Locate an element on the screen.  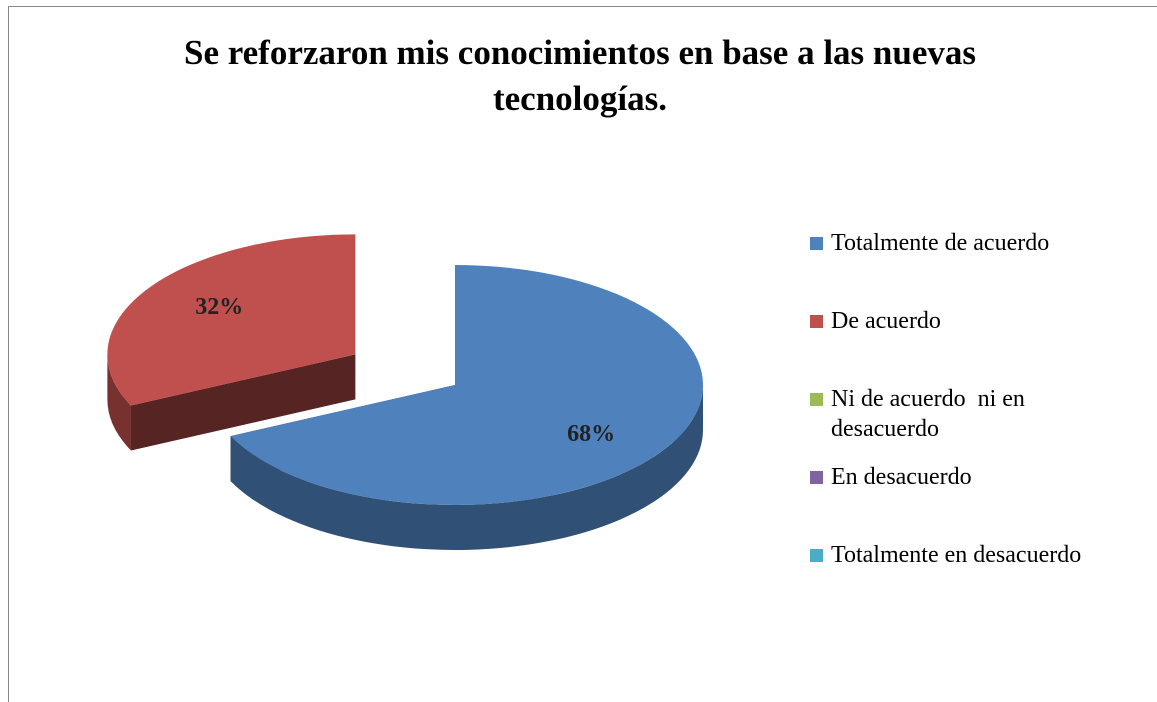
legend-label: Ni de acuerdo ni en desacuerdo is located at coordinates (931, 414).